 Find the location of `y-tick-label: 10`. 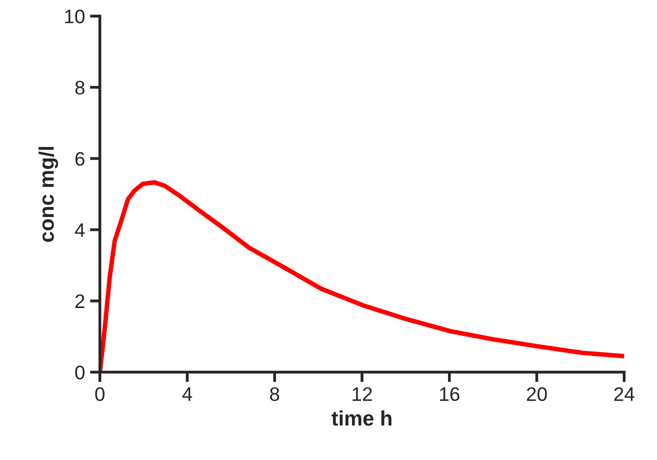

y-tick-label: 10 is located at coordinates (75, 17).